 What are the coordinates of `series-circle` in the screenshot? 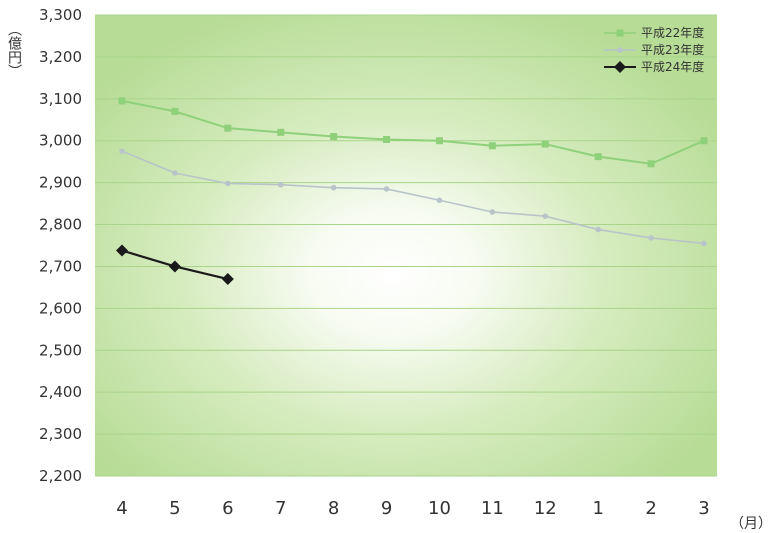 It's located at (413, 197).